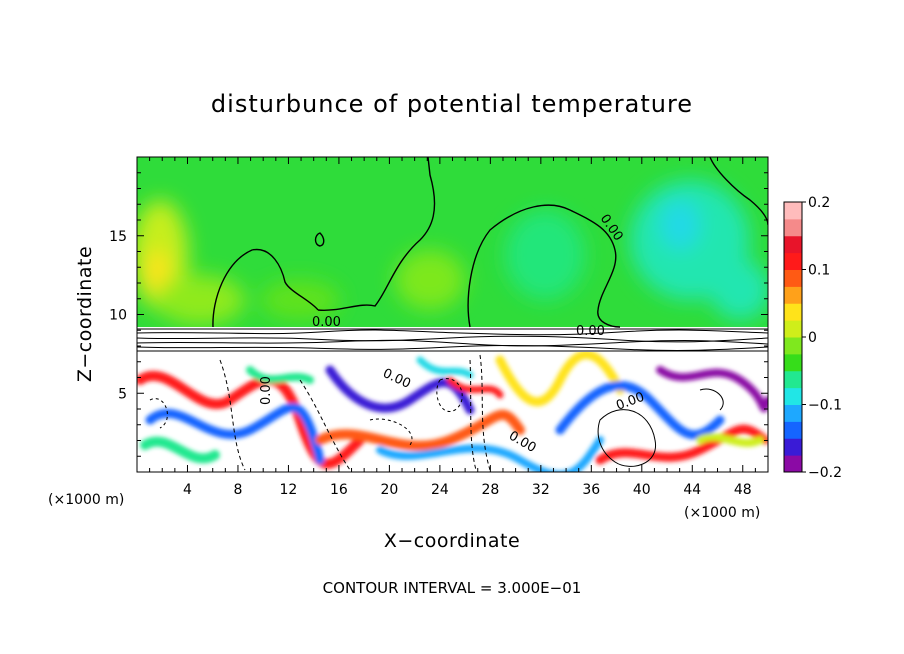 The image size is (904, 654). I want to click on x-axis-label: X−coordinate, so click(452, 541).